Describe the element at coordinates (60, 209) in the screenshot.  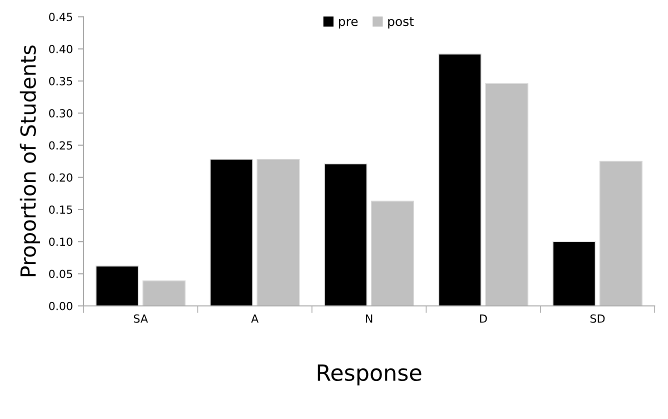
I see `y-tick-label: 0.15` at that location.